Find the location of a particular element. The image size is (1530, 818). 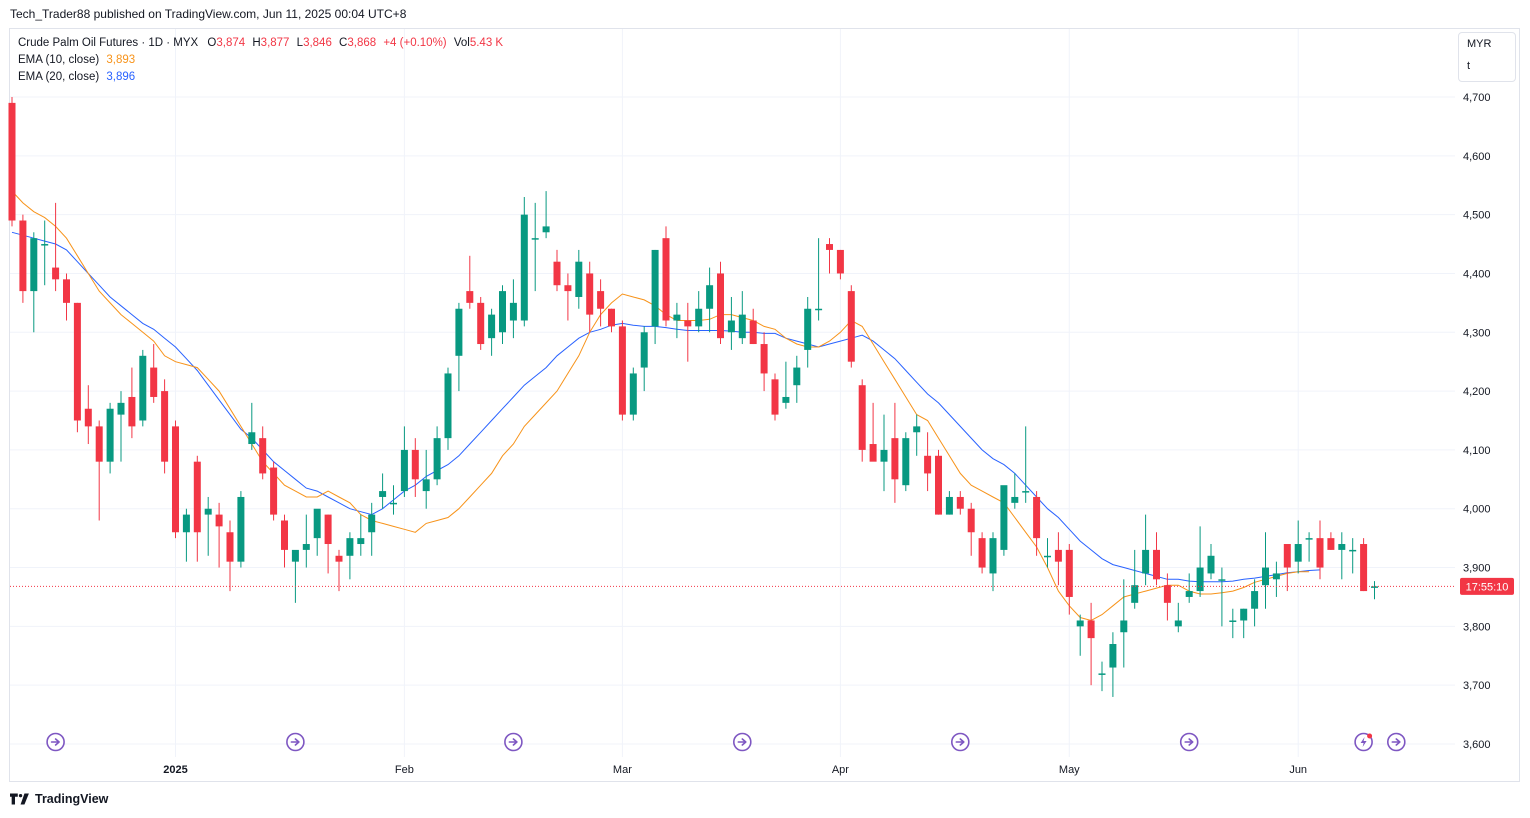

price-tick-label: 3,600 is located at coordinates (1477, 745).